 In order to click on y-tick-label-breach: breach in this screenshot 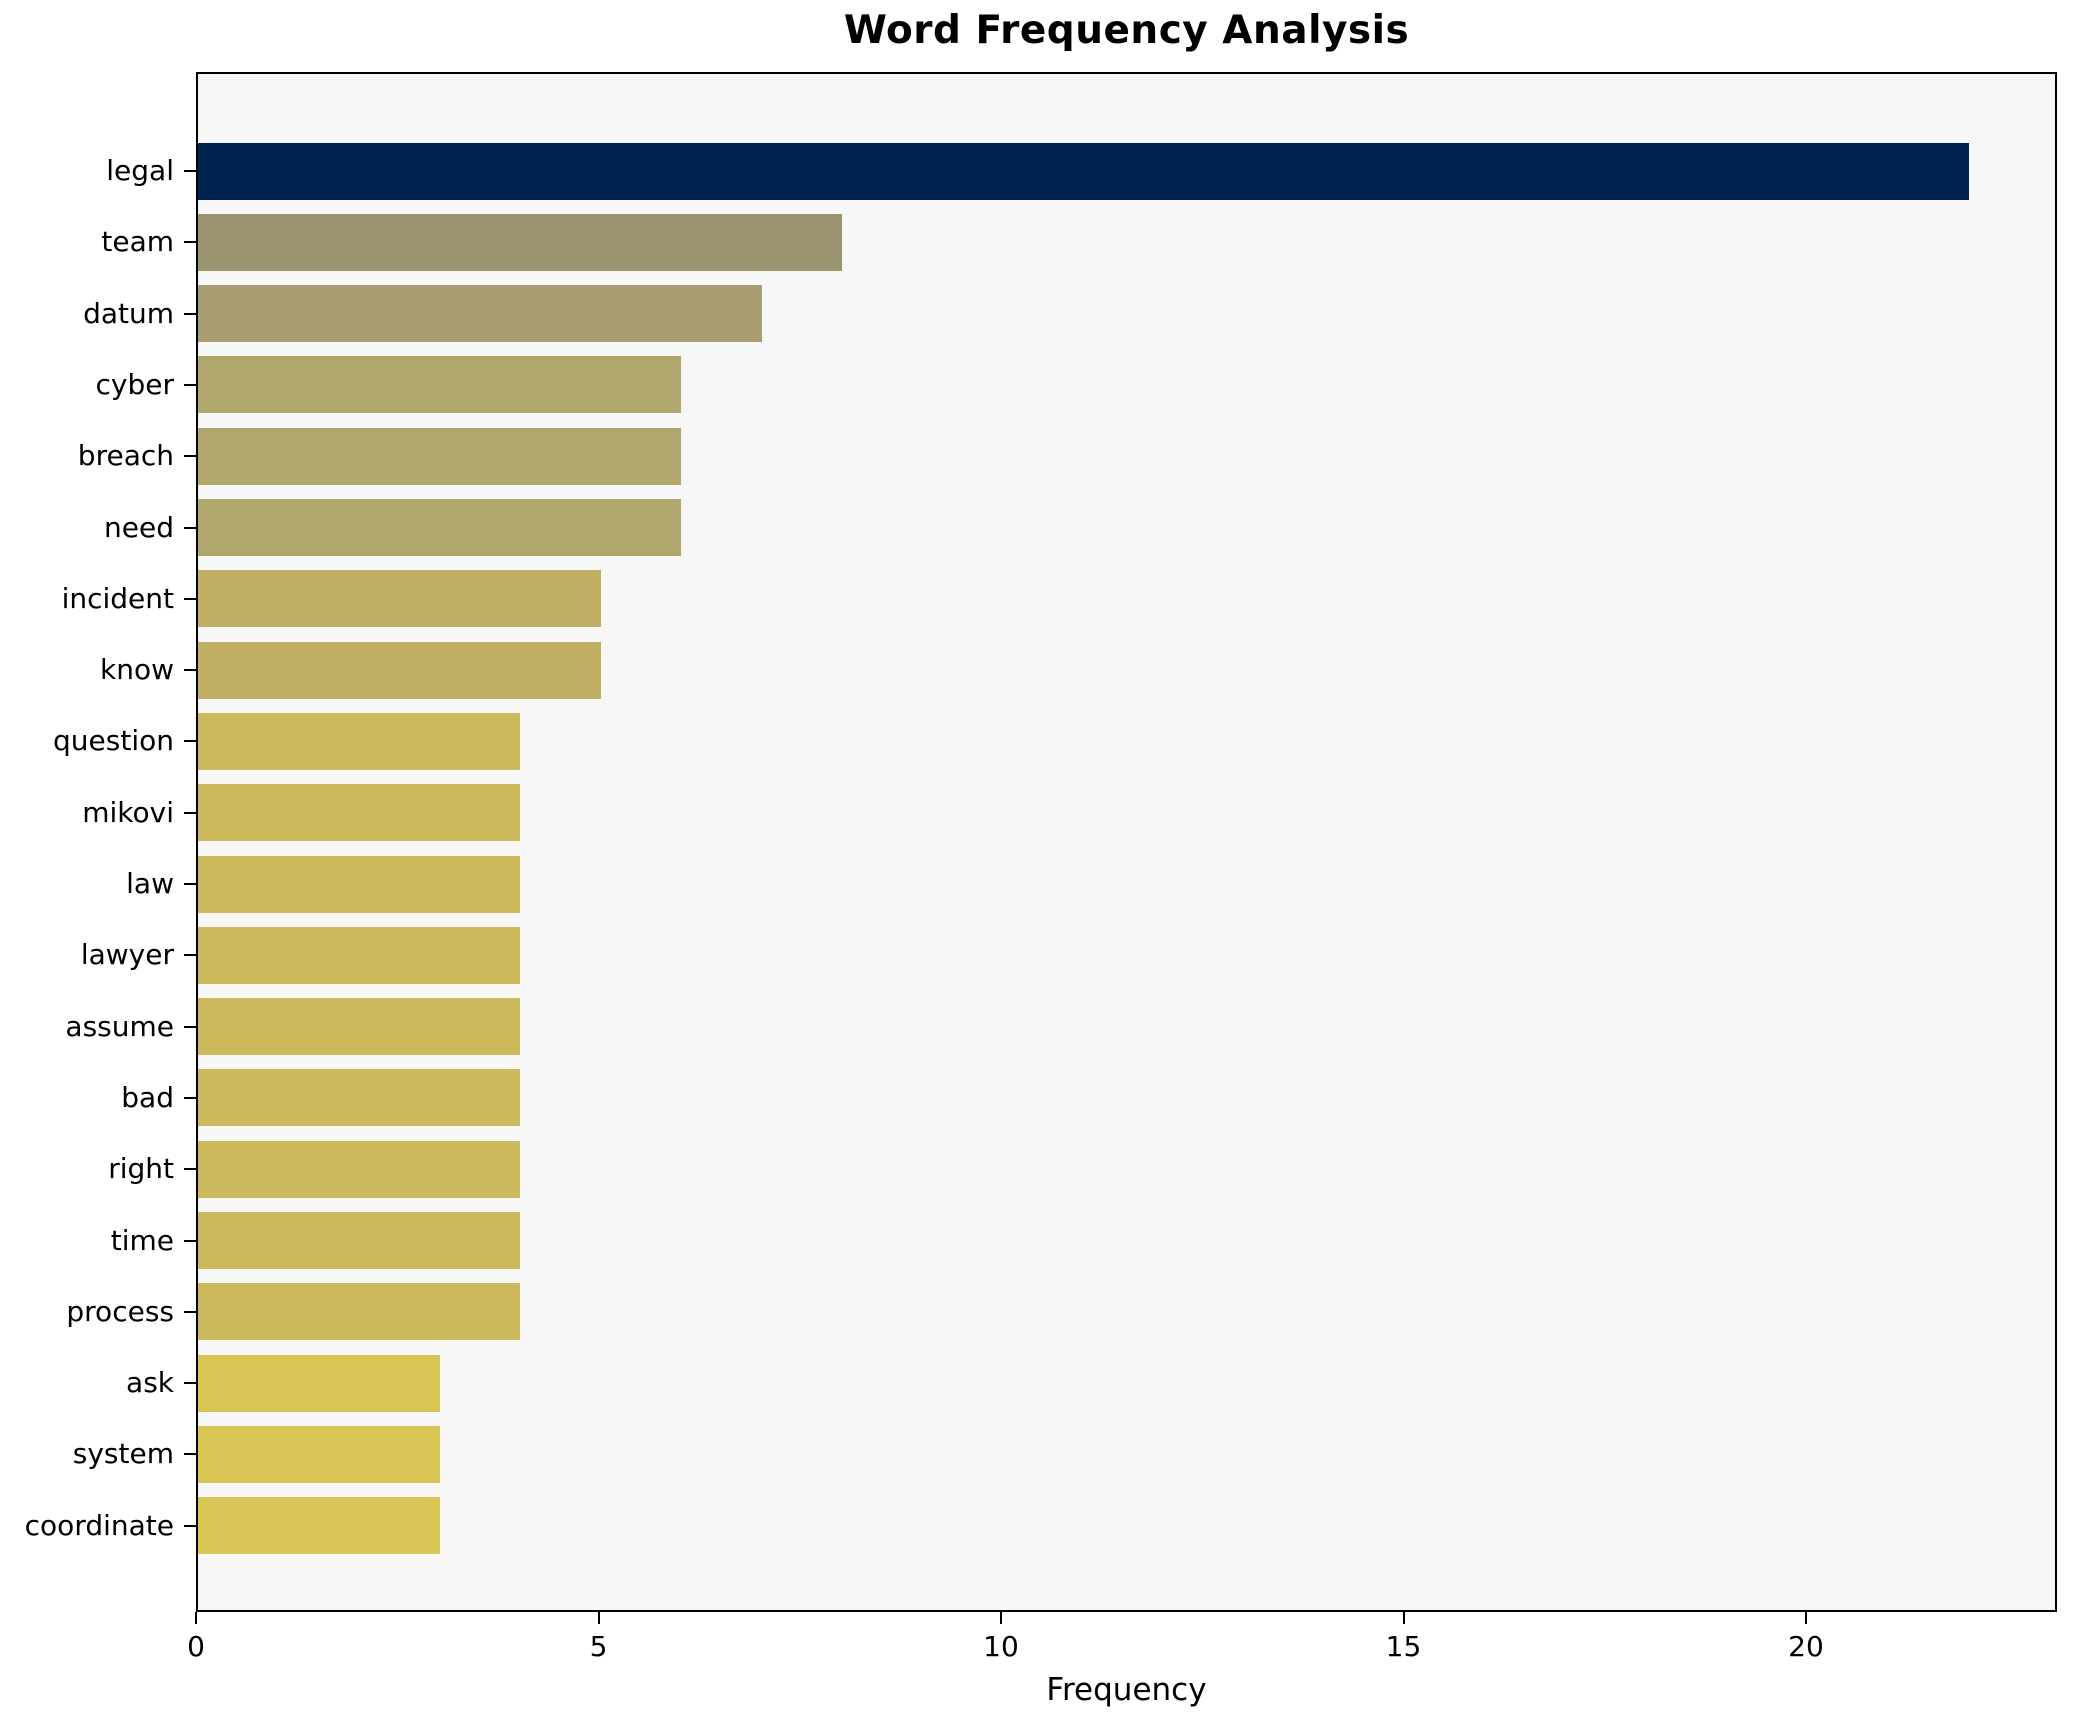, I will do `click(125, 456)`.